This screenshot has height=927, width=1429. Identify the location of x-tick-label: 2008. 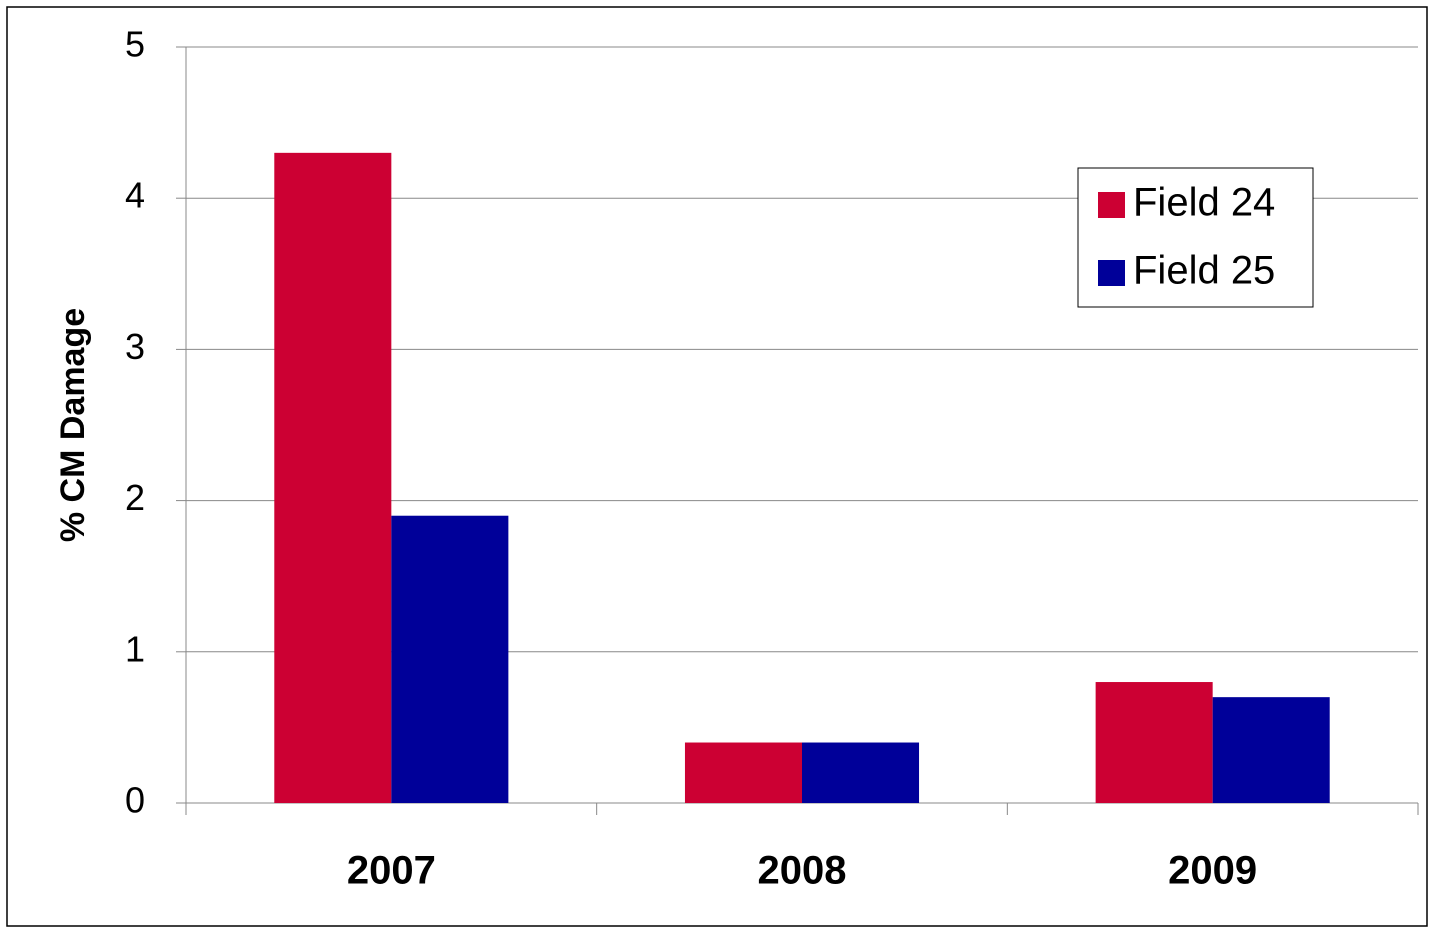
(802, 871).